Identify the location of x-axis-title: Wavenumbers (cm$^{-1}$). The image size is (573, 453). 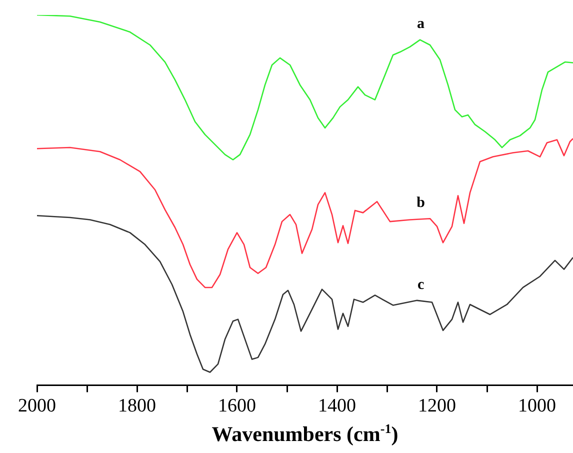
(305, 434).